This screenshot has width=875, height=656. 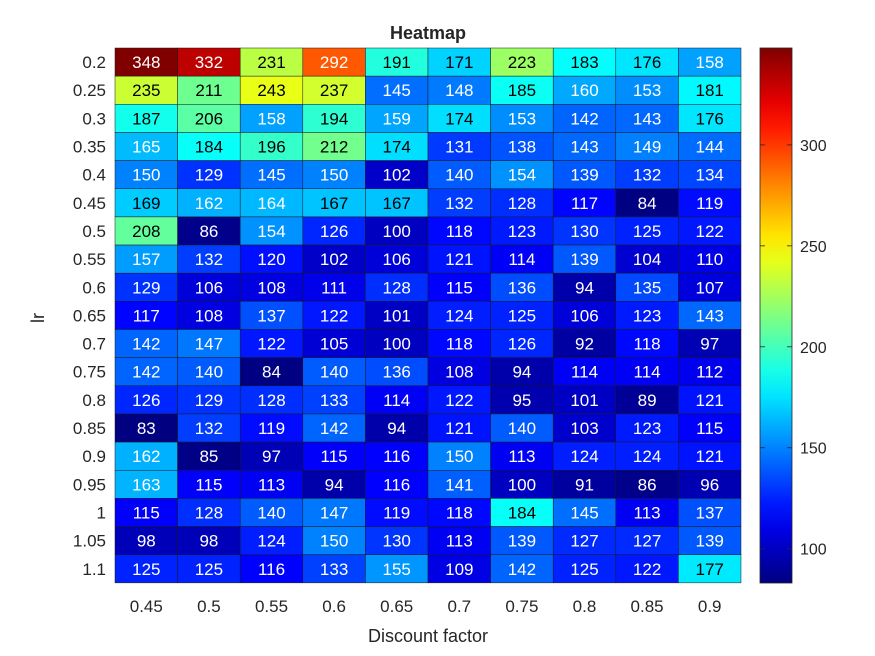 What do you see at coordinates (334, 231) in the screenshot?
I see `cell-value-label: 126` at bounding box center [334, 231].